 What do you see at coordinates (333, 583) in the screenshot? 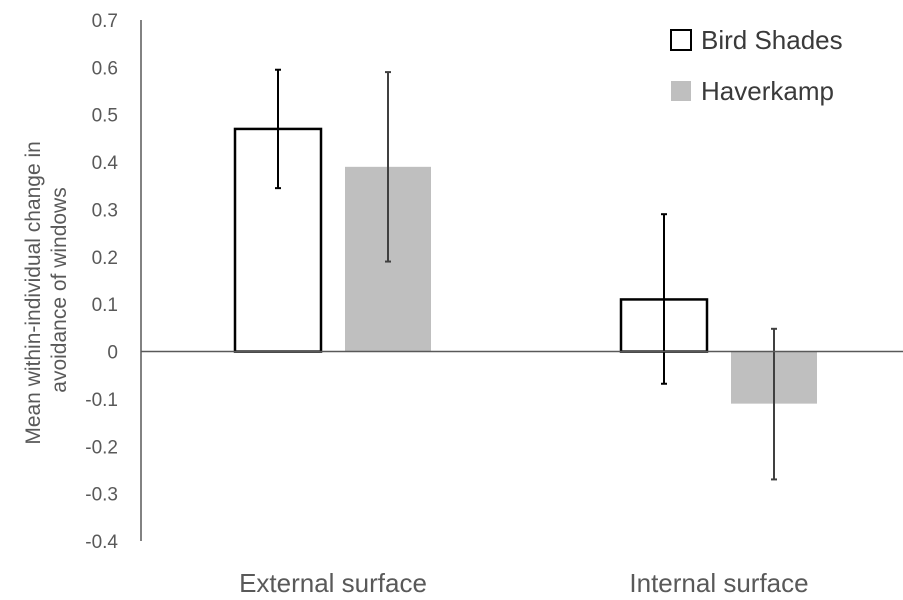
I see `category-label: External surface` at bounding box center [333, 583].